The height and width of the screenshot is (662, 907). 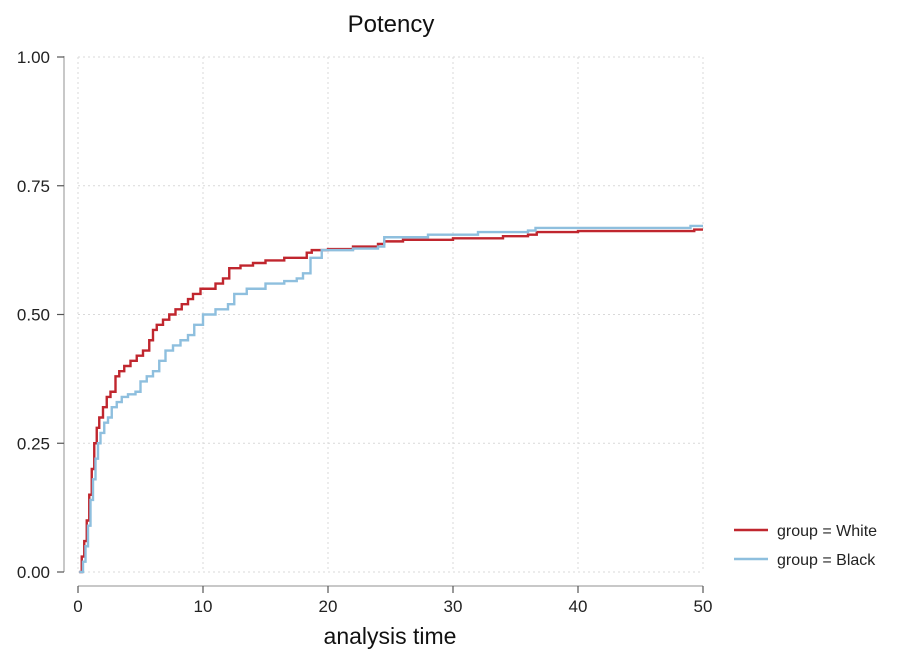 What do you see at coordinates (805, 546) in the screenshot?
I see `legend: group = White group = Black` at bounding box center [805, 546].